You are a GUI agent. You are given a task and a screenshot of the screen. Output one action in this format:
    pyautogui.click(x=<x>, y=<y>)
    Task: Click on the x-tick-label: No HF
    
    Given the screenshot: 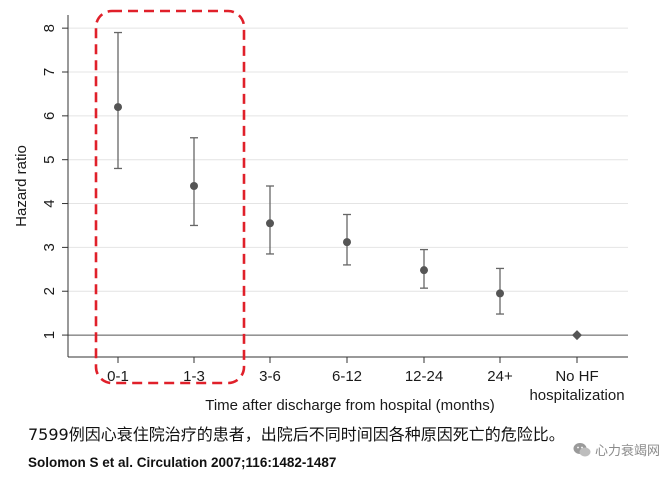 What is the action you would take?
    pyautogui.click(x=576, y=376)
    